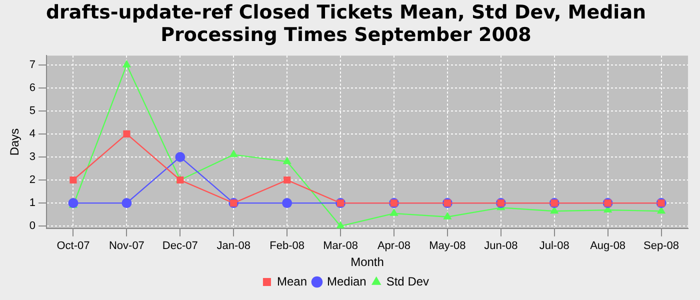 Image resolution: width=700 pixels, height=300 pixels. I want to click on y-tick-label: 4, so click(32, 134).